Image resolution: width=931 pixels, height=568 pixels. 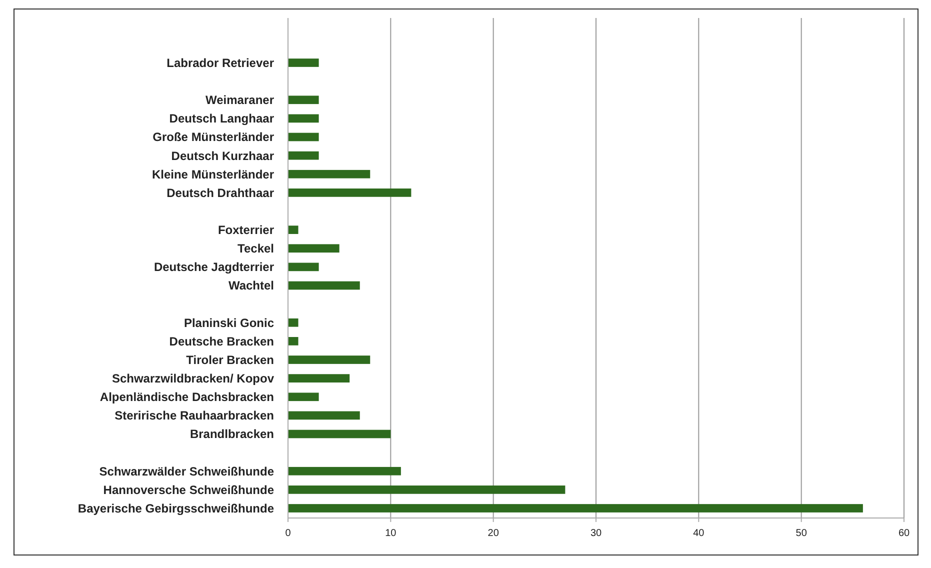 I want to click on x-tick-label: 50, so click(x=802, y=533).